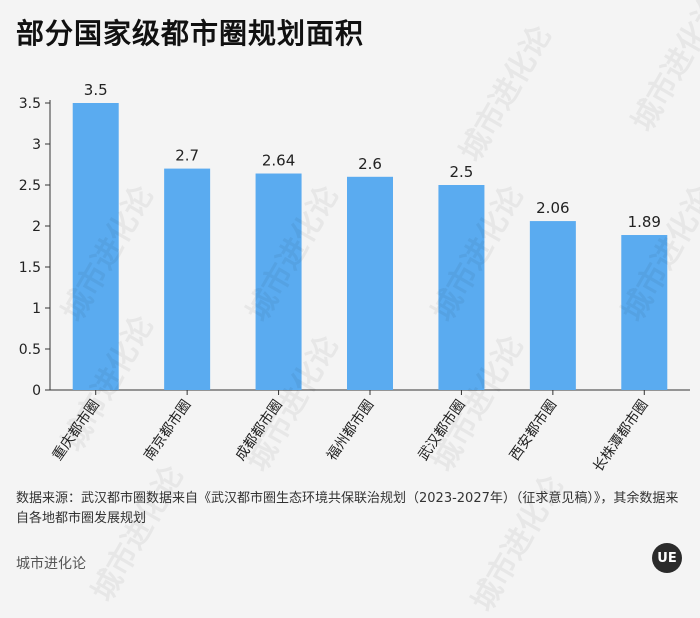 The width and height of the screenshot is (700, 618). Describe the element at coordinates (620, 436) in the screenshot. I see `x-tick-label: 长株潭都市圈` at that location.